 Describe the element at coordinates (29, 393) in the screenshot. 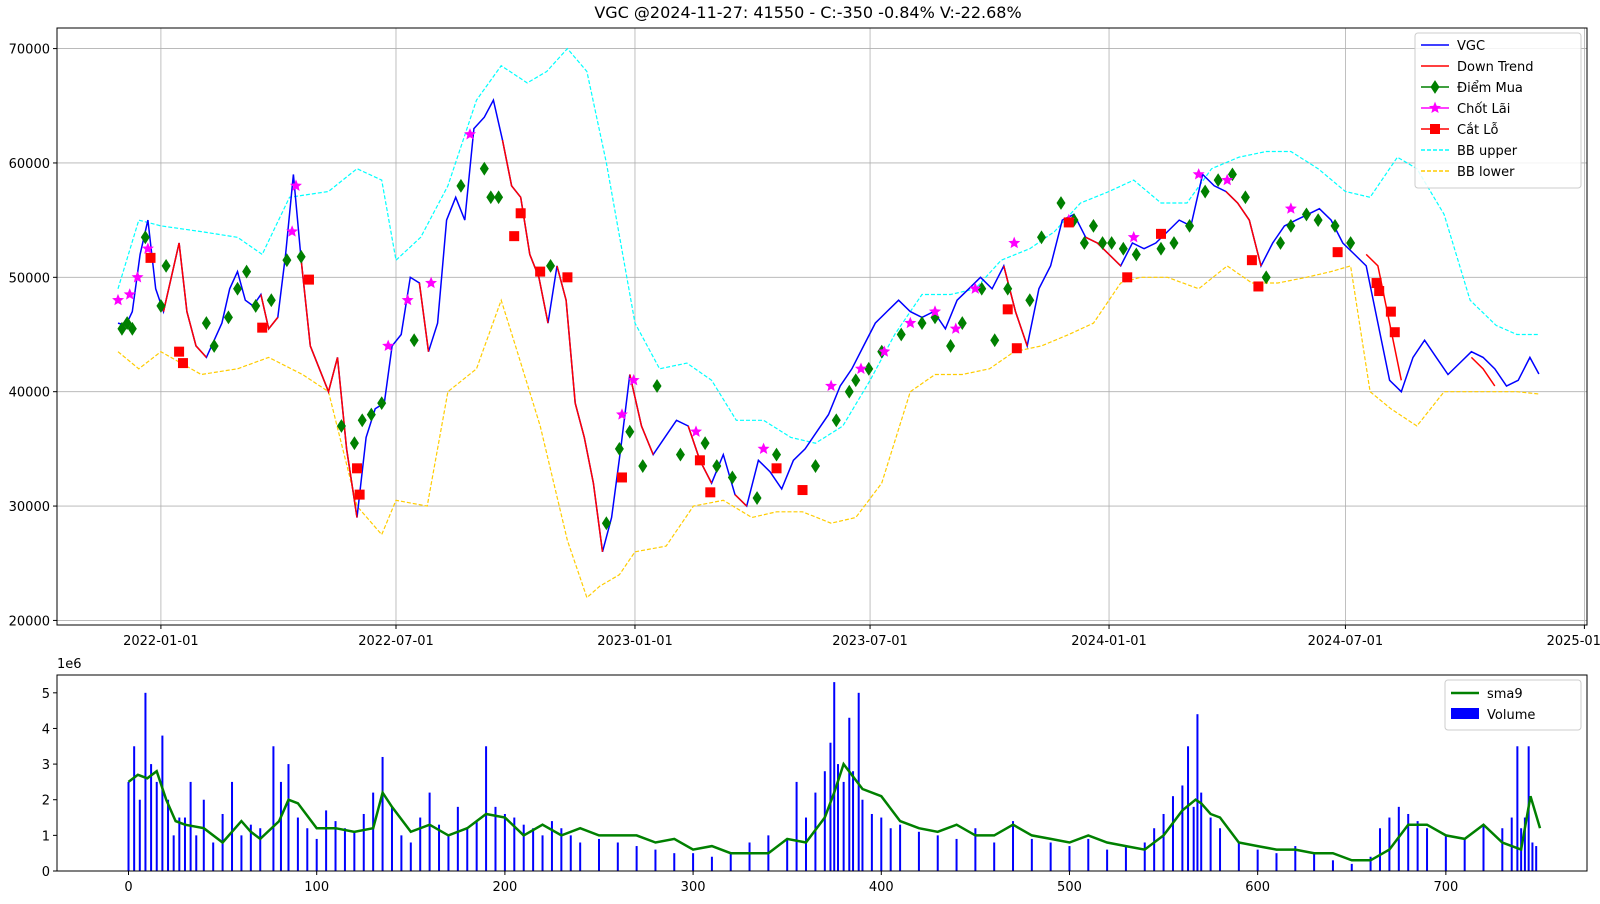

I see `price-y-tick-label: 40000` at that location.